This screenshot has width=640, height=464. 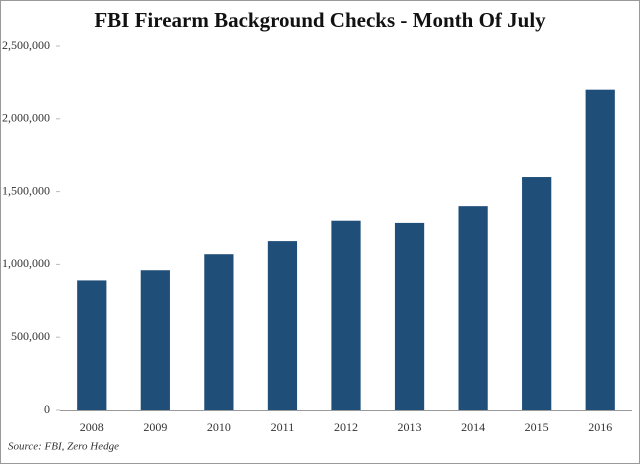 I want to click on x-tick-label: 2016, so click(x=600, y=427).